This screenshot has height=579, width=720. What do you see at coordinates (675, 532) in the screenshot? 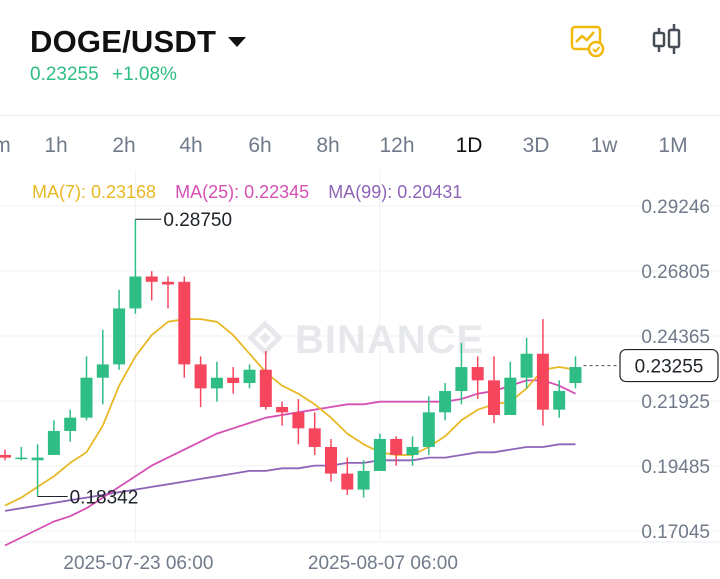
I see `price-tick-label: 0.17045` at bounding box center [675, 532].